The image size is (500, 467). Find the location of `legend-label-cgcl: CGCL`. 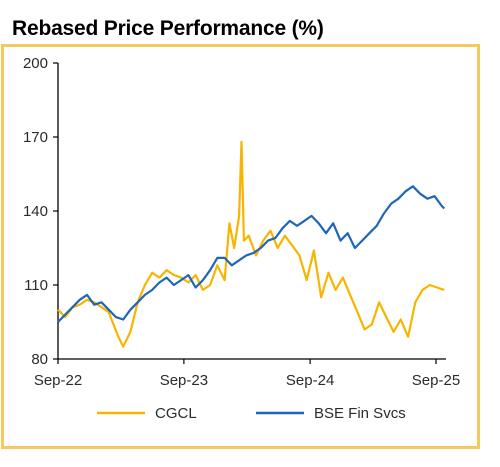

legend-label-cgcl: CGCL is located at coordinates (176, 413).